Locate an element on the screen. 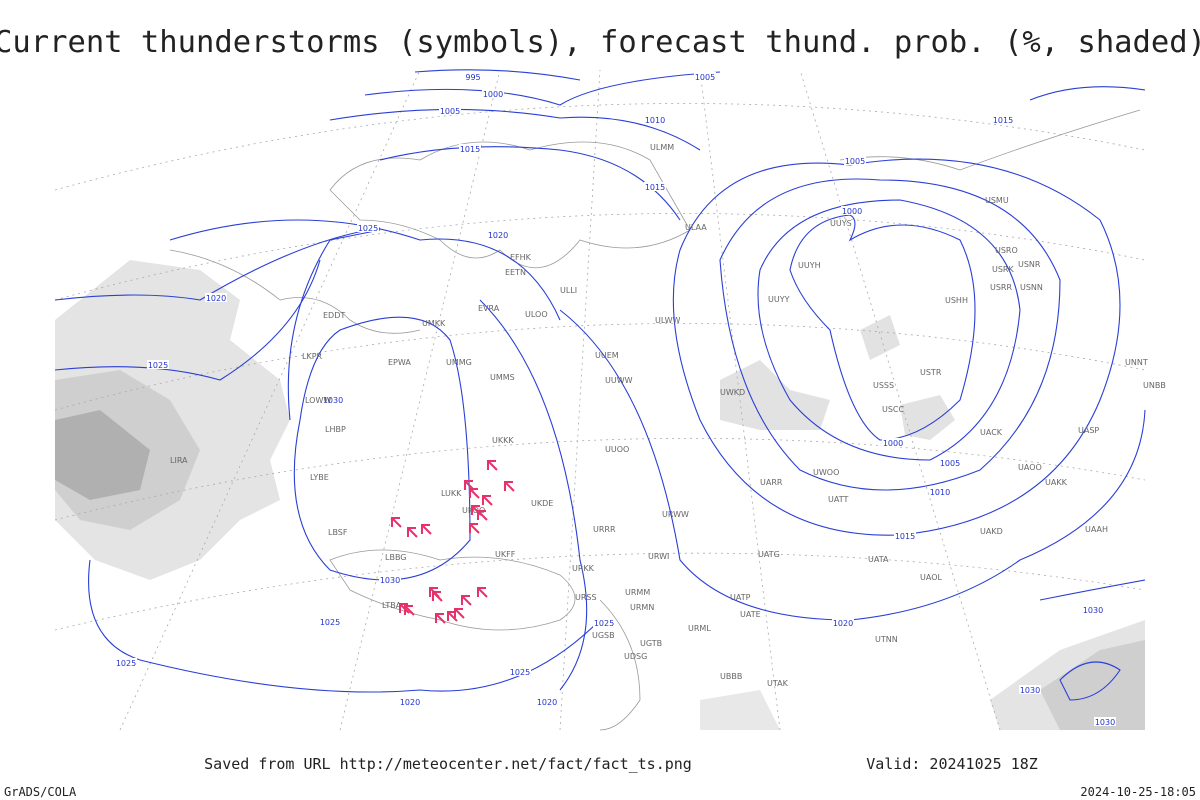  isobar-label: 1025 is located at coordinates (330, 622).